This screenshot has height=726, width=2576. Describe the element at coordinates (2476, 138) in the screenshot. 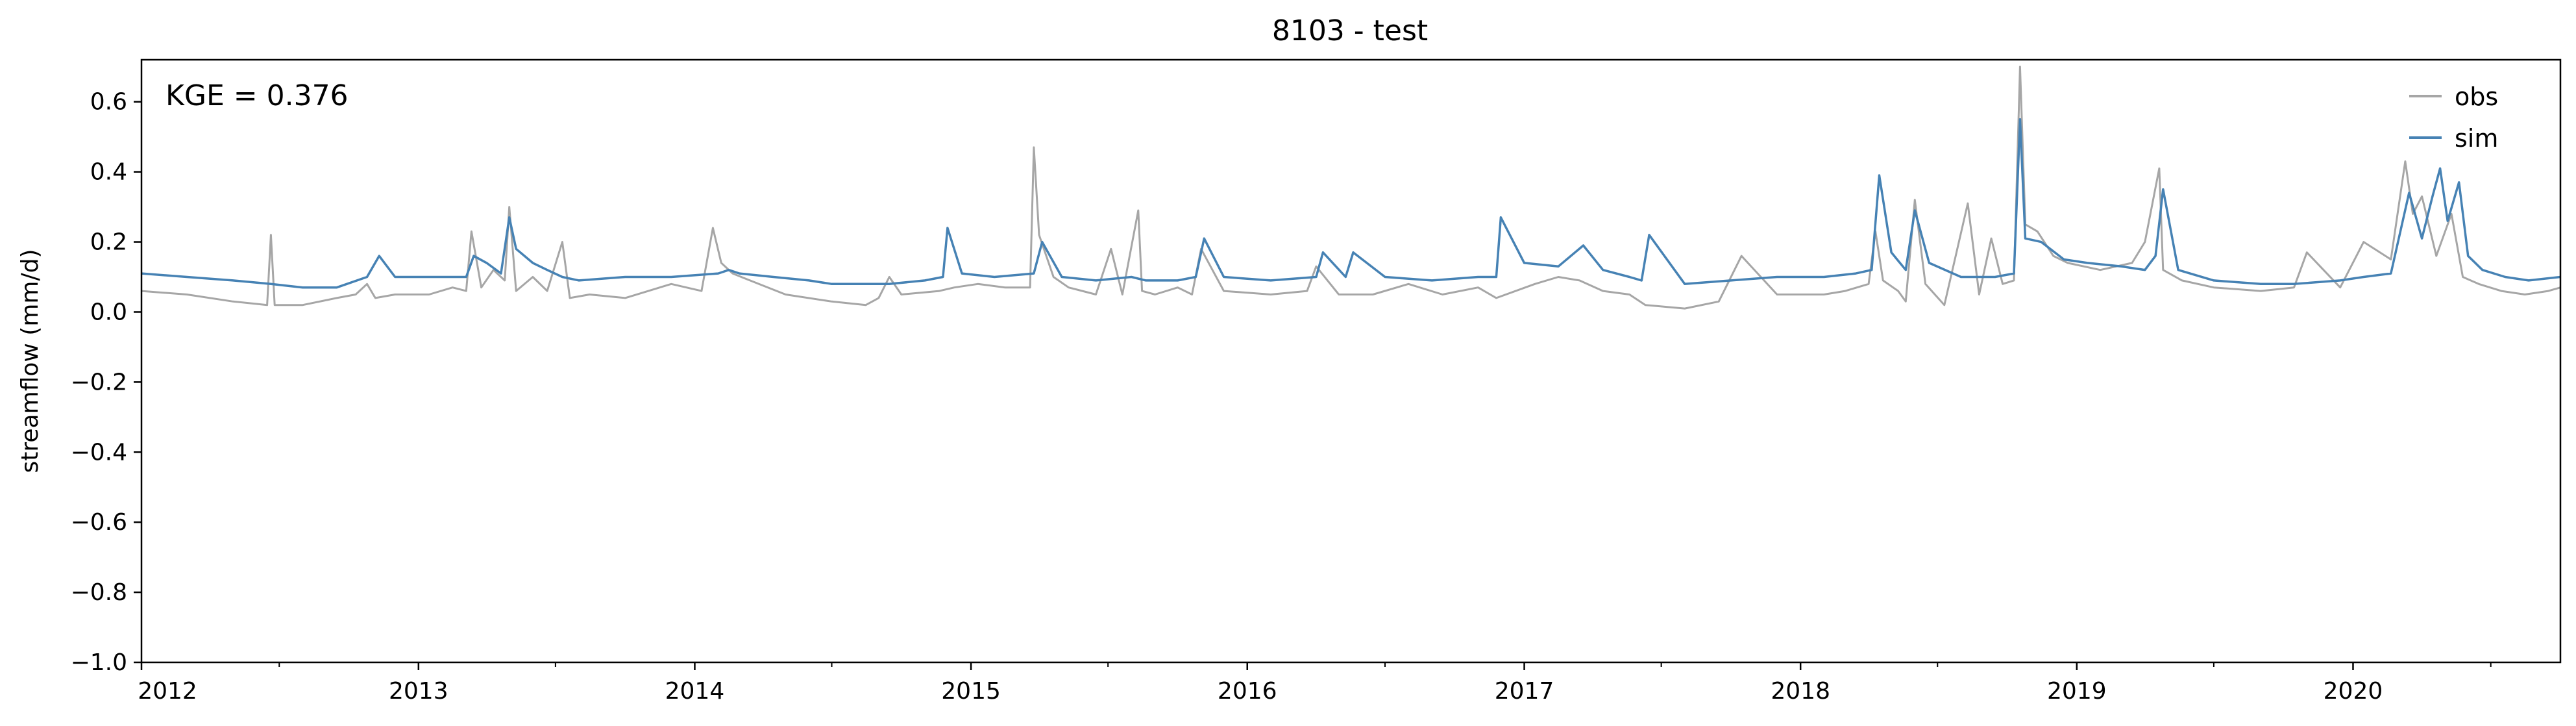

I see `legend-sim-label: sim` at that location.